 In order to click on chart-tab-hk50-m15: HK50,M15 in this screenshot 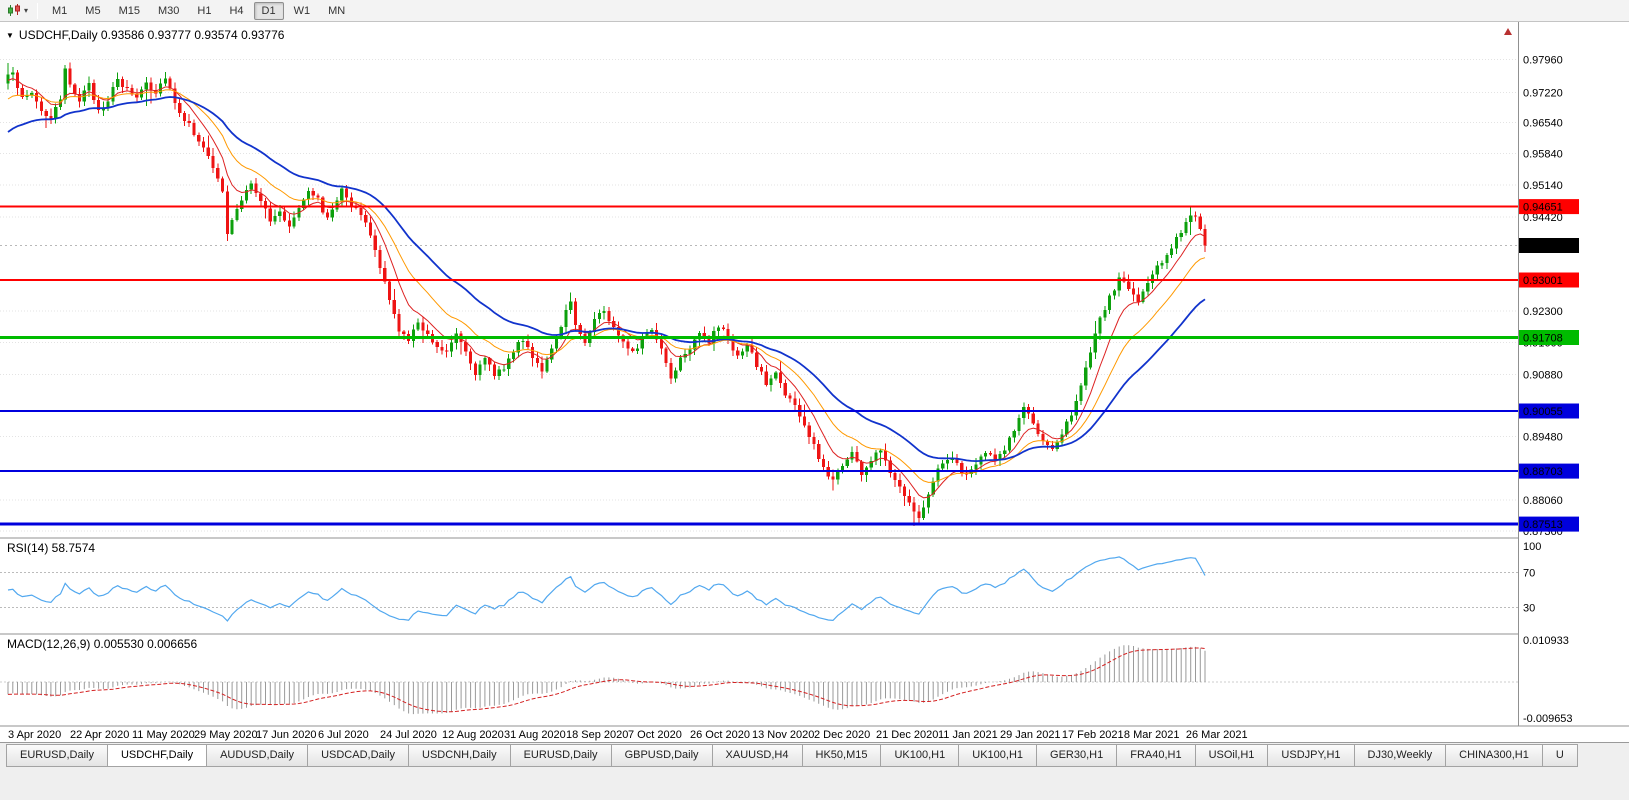, I will do `click(841, 755)`.